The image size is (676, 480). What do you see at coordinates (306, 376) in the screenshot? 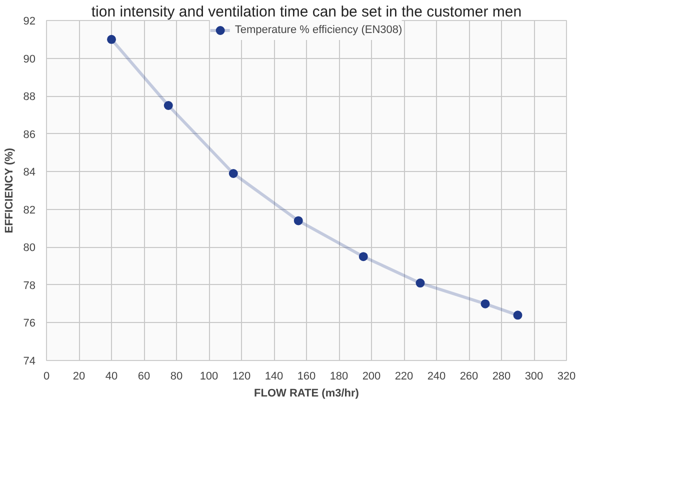
I see `x-tick-label: 160` at bounding box center [306, 376].